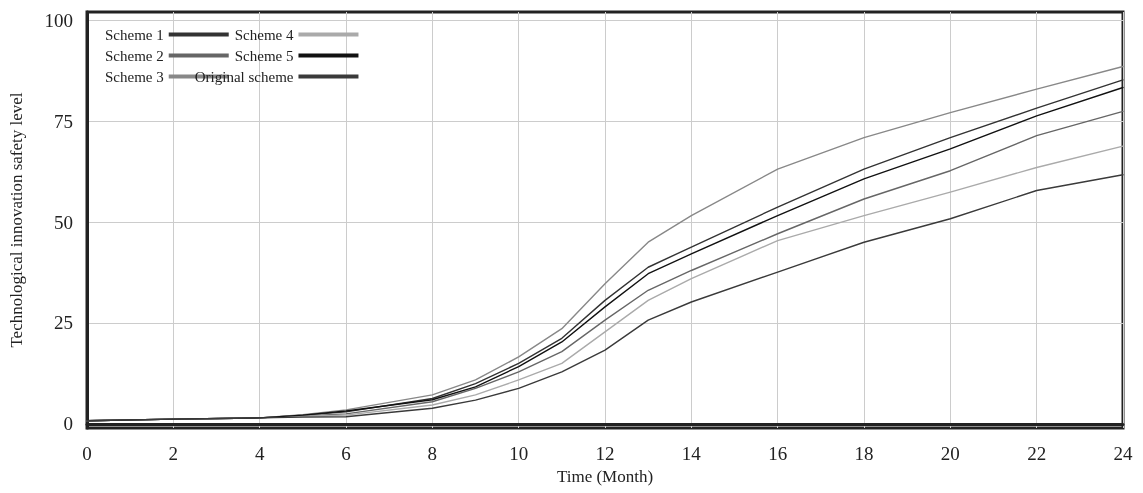  I want to click on y-tick-label: 25, so click(63, 323).